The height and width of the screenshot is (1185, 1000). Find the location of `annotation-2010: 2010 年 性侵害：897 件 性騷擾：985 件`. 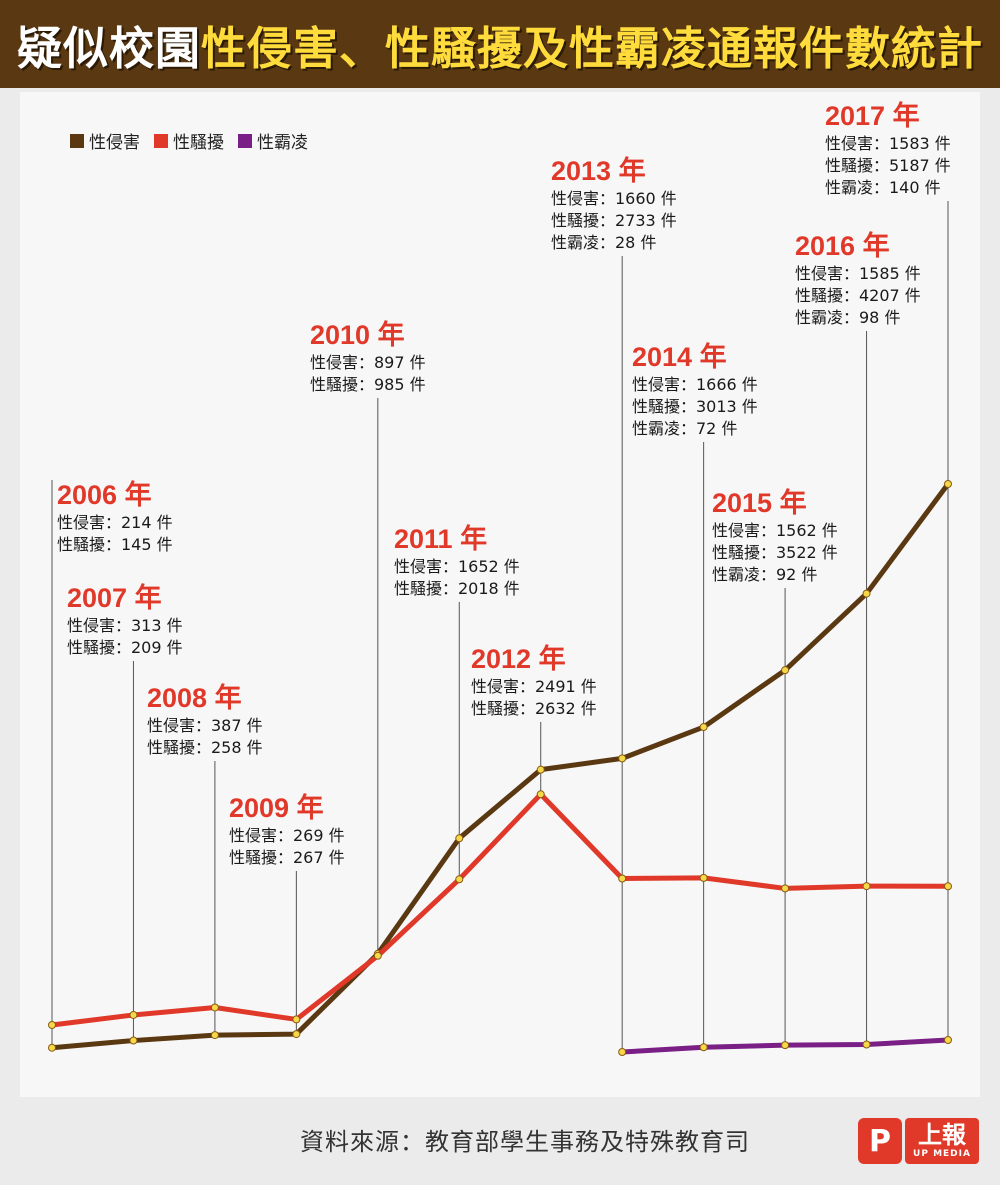

annotation-2010: 2010 年 性侵害：897 件 性騷擾：985 件 is located at coordinates (368, 358).